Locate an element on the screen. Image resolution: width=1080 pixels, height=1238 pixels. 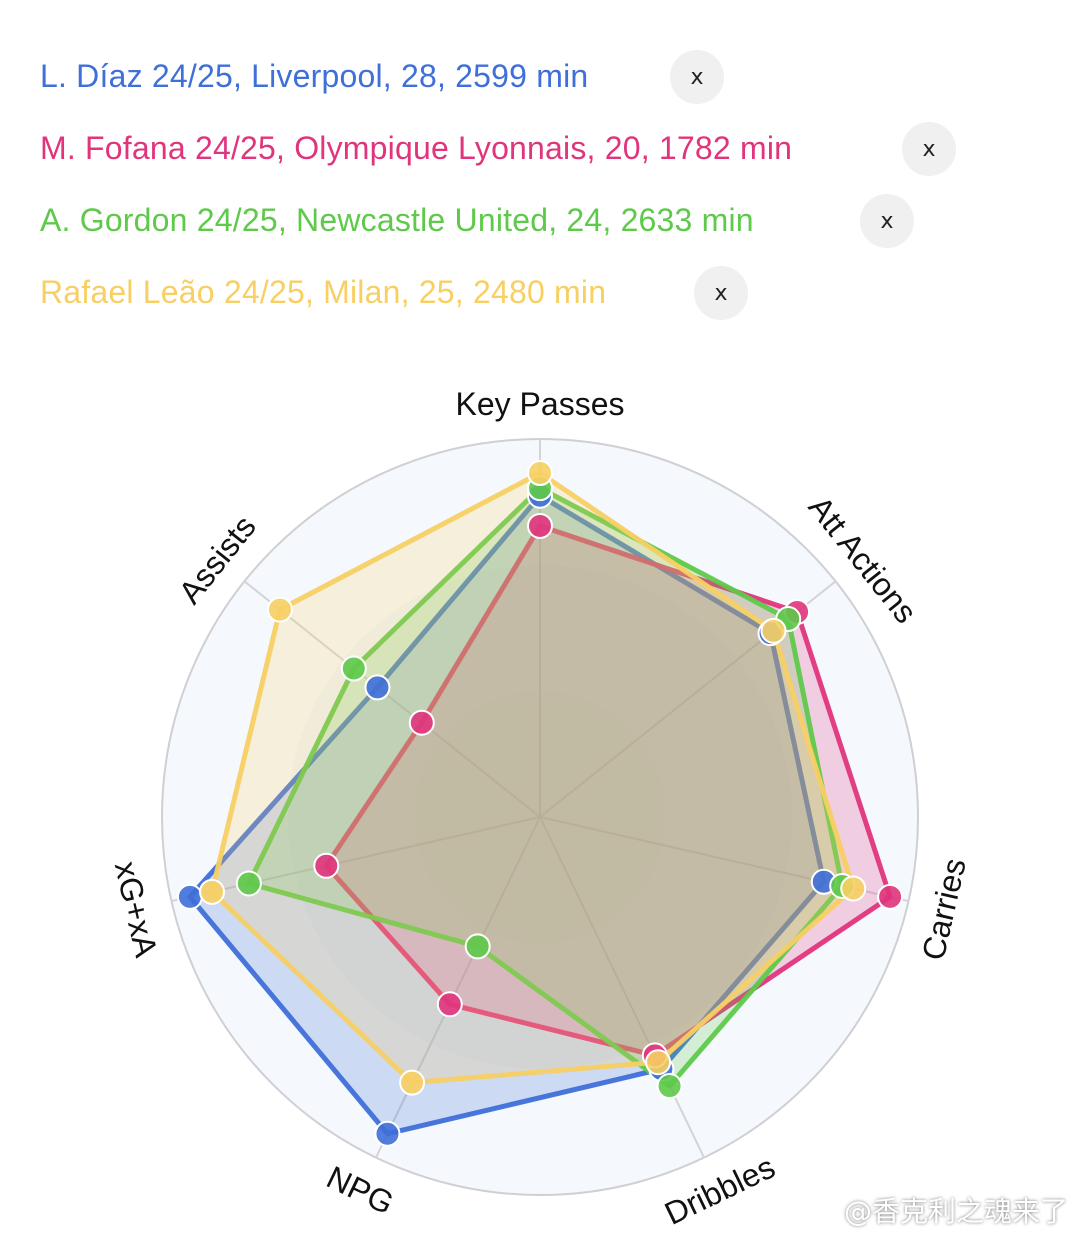
remove-leao-button: x is located at coordinates (721, 293).